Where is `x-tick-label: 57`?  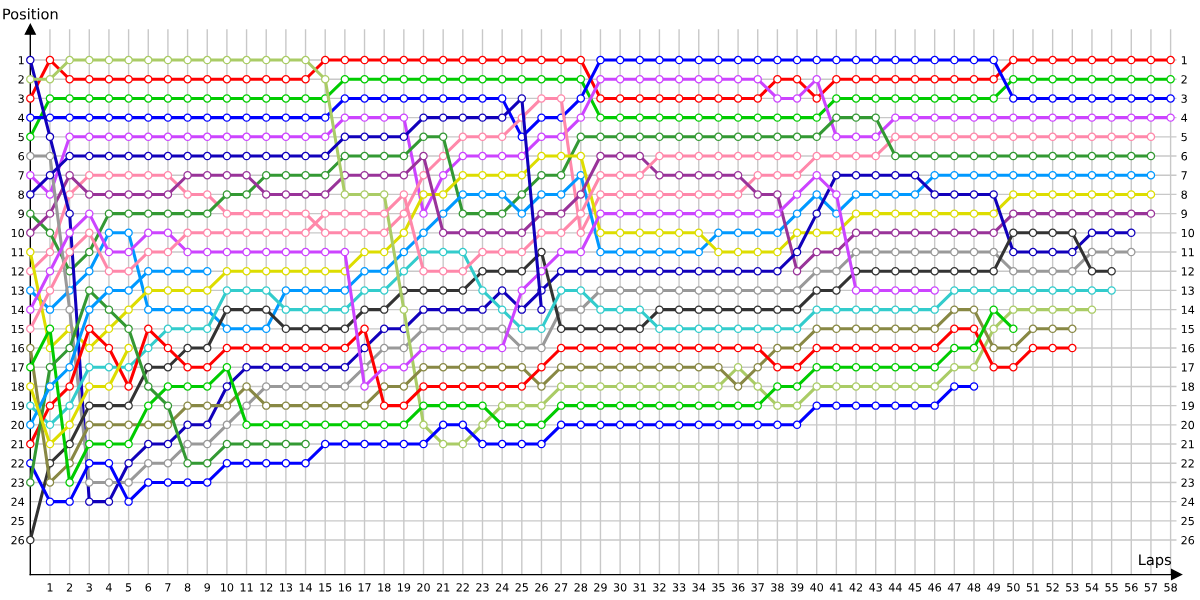
x-tick-label: 57 is located at coordinates (1151, 587).